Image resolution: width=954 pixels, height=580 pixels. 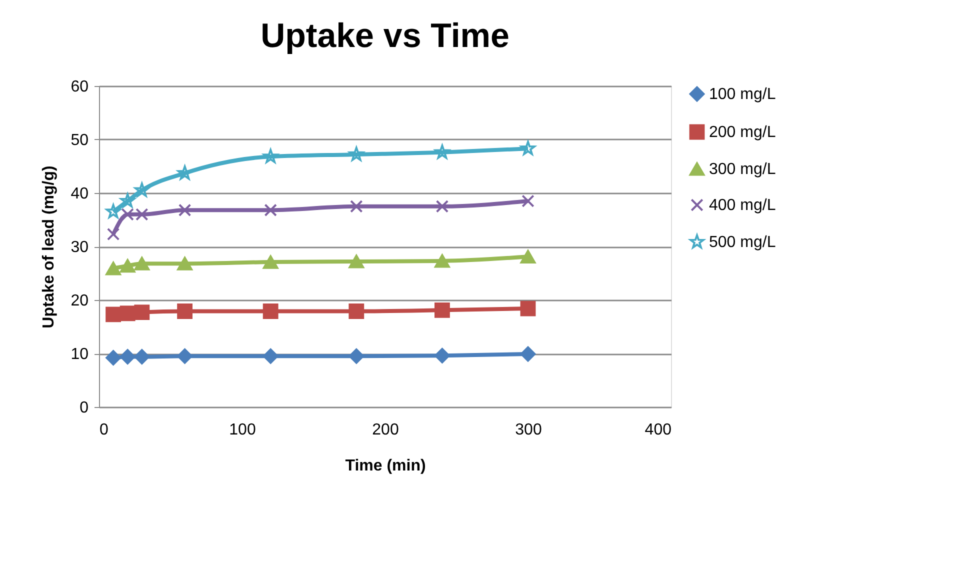 What do you see at coordinates (79, 354) in the screenshot?
I see `y-tick-label: 10` at bounding box center [79, 354].